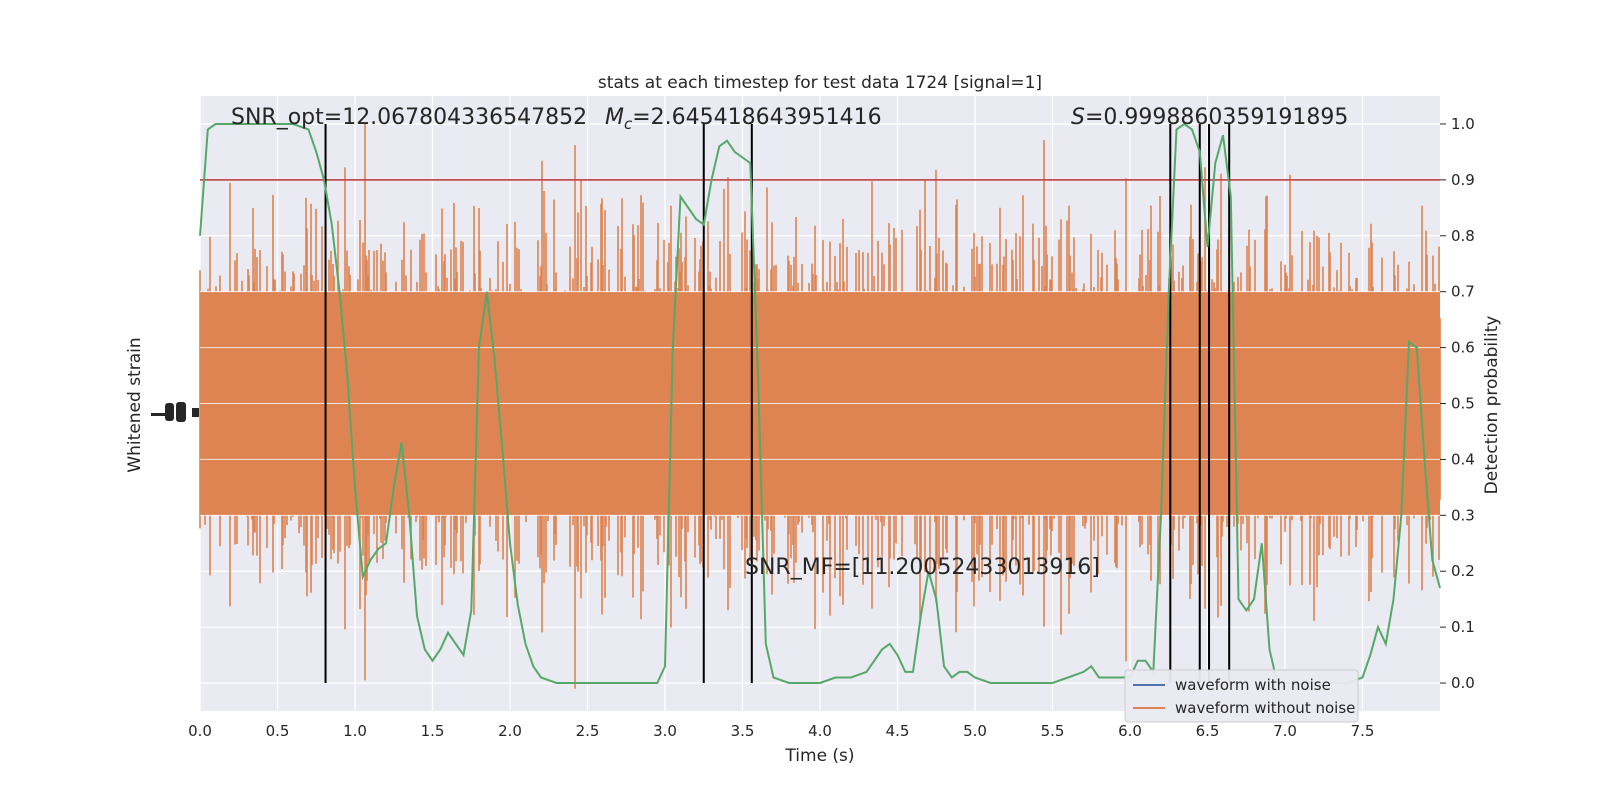 The width and height of the screenshot is (1600, 800). Describe the element at coordinates (1265, 708) in the screenshot. I see `legend-label-without-noise: waveform without noise` at that location.